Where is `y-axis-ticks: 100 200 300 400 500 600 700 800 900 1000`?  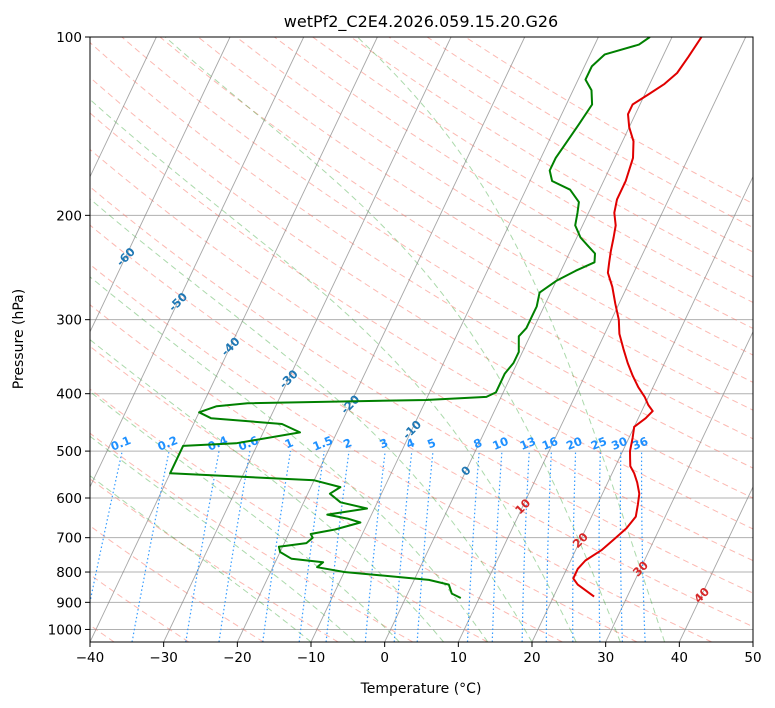 y-axis-ticks: 100 200 300 400 500 600 700 800 900 1000 is located at coordinates (69, 334).